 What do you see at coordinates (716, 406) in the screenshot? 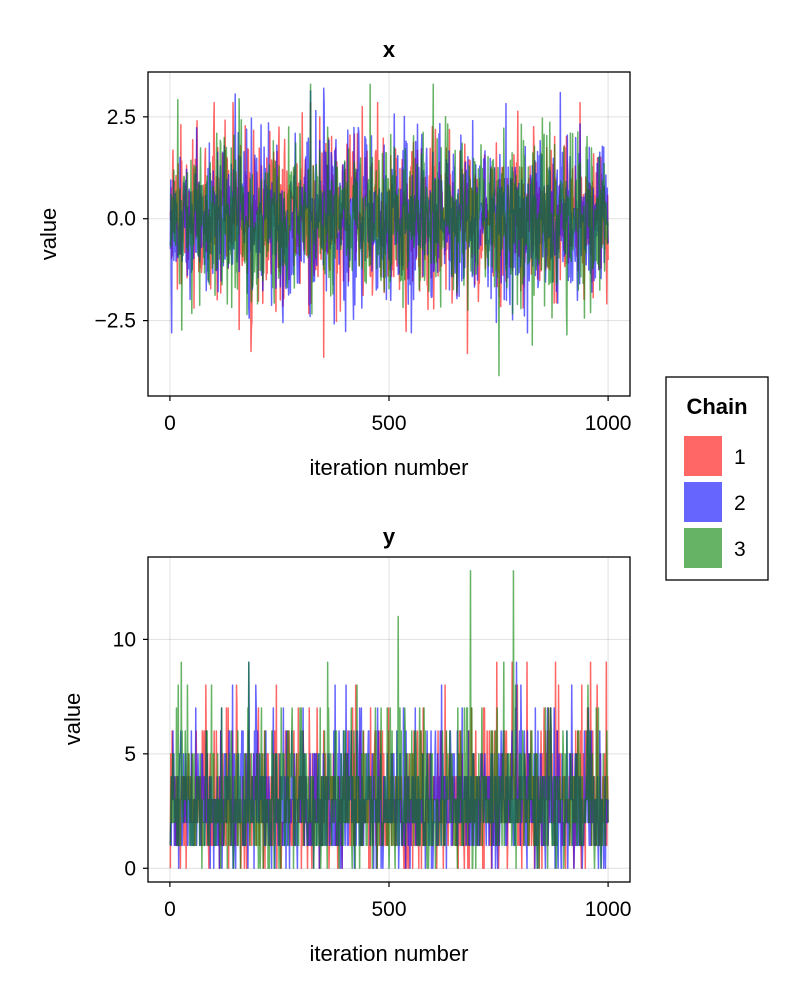
I see `legend-title: Chain` at bounding box center [716, 406].